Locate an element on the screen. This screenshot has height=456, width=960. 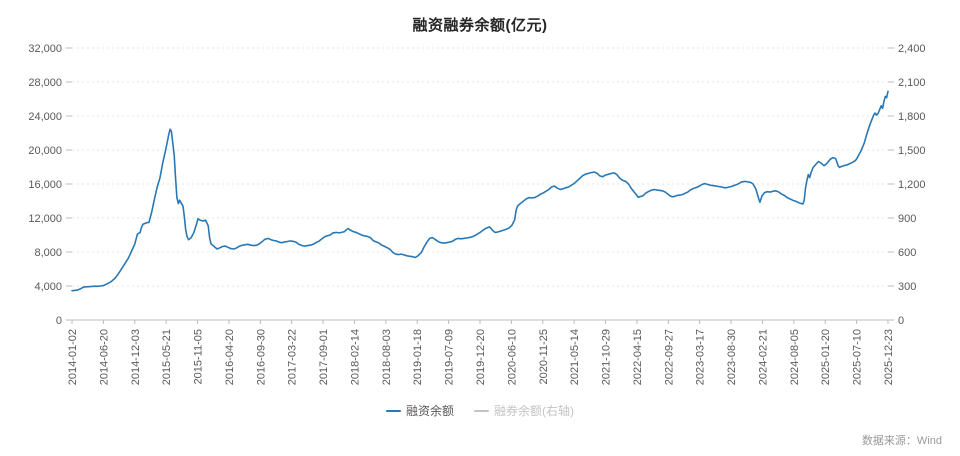
right-axis-label: 2,400 is located at coordinates (912, 49).